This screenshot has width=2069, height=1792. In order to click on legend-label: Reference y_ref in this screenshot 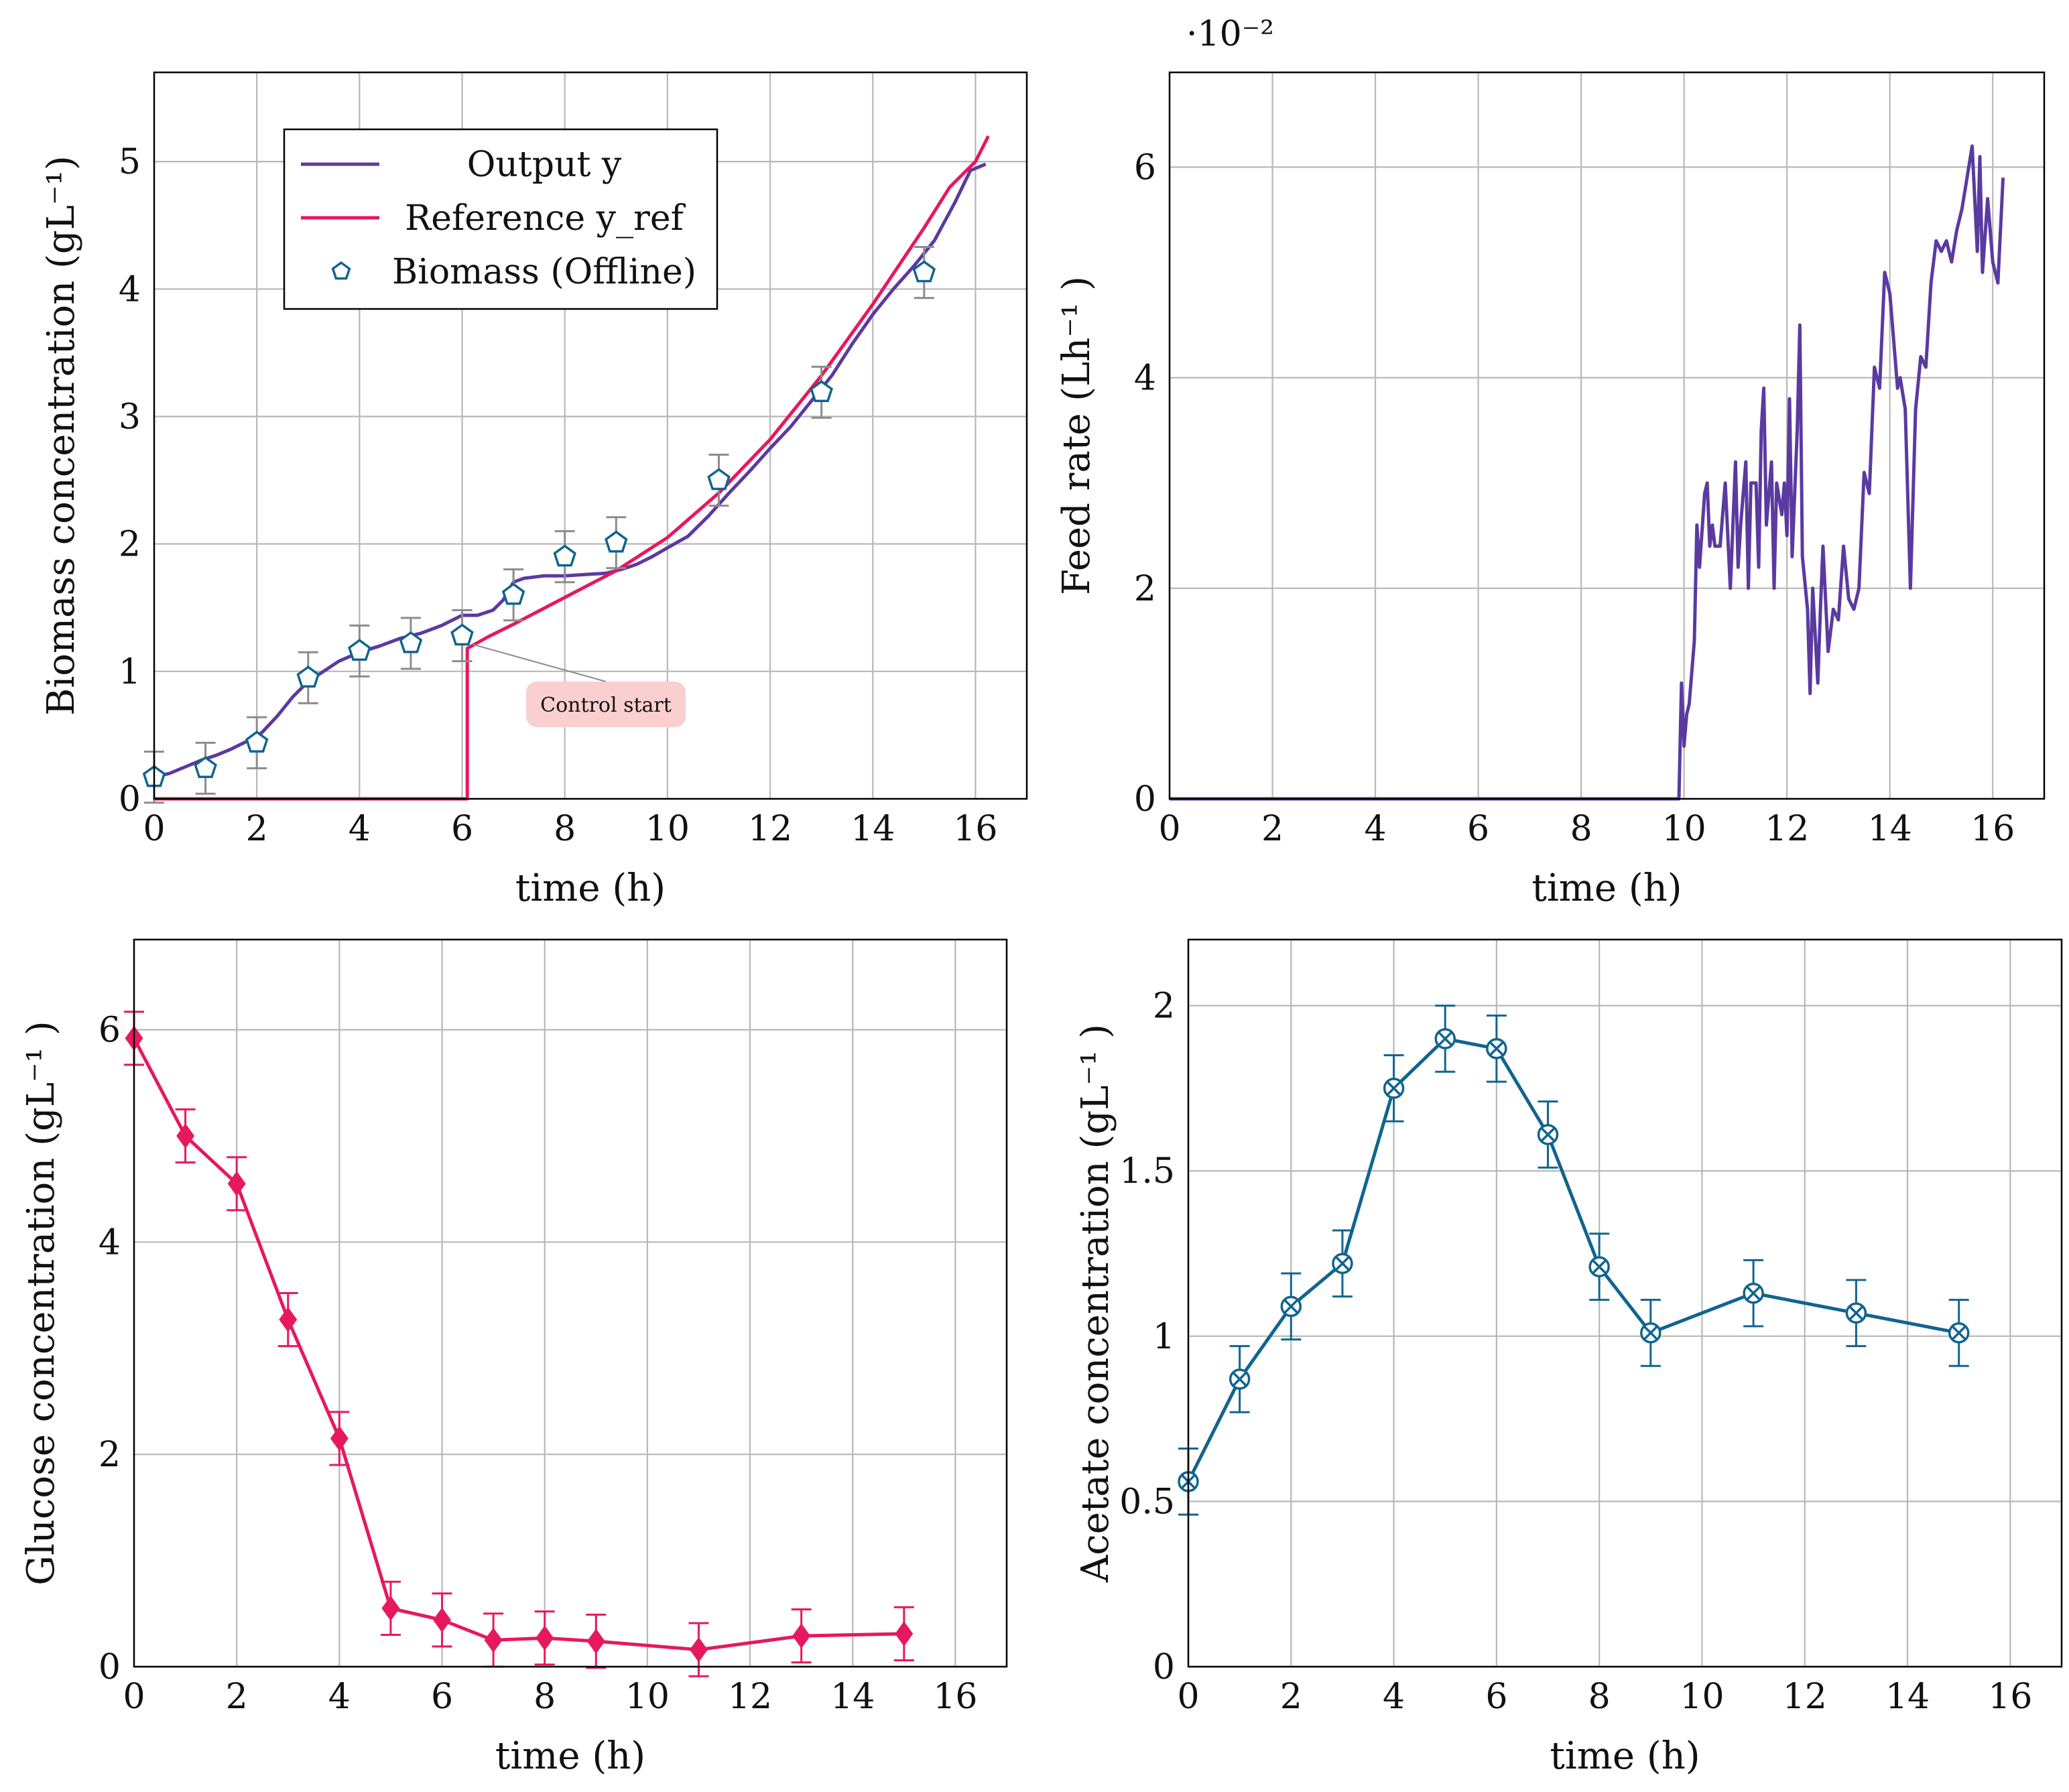, I will do `click(545, 218)`.